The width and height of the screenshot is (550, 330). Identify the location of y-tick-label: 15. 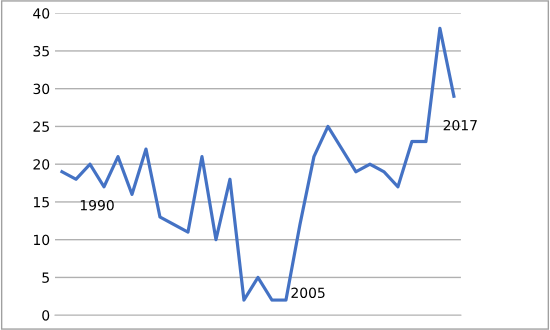
(41, 202).